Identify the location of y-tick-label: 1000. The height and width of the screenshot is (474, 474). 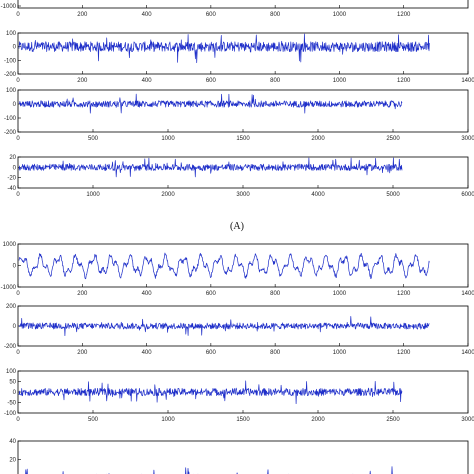
(10, 245).